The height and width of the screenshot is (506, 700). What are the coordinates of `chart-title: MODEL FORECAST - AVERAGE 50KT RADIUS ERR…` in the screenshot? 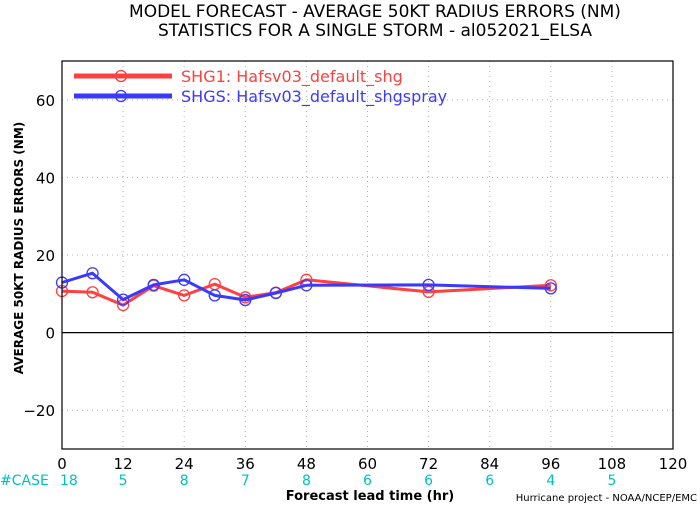 It's located at (375, 12).